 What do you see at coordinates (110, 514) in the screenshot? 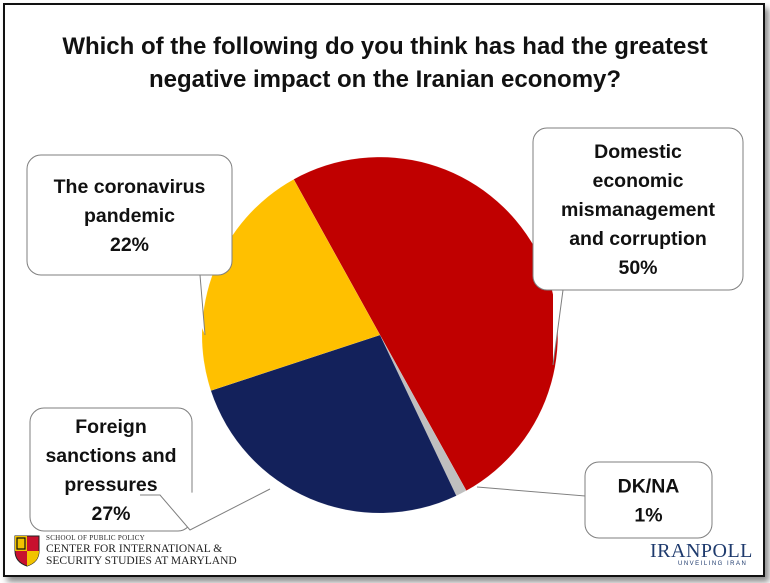
I see `callout-percent: 27%` at bounding box center [110, 514].